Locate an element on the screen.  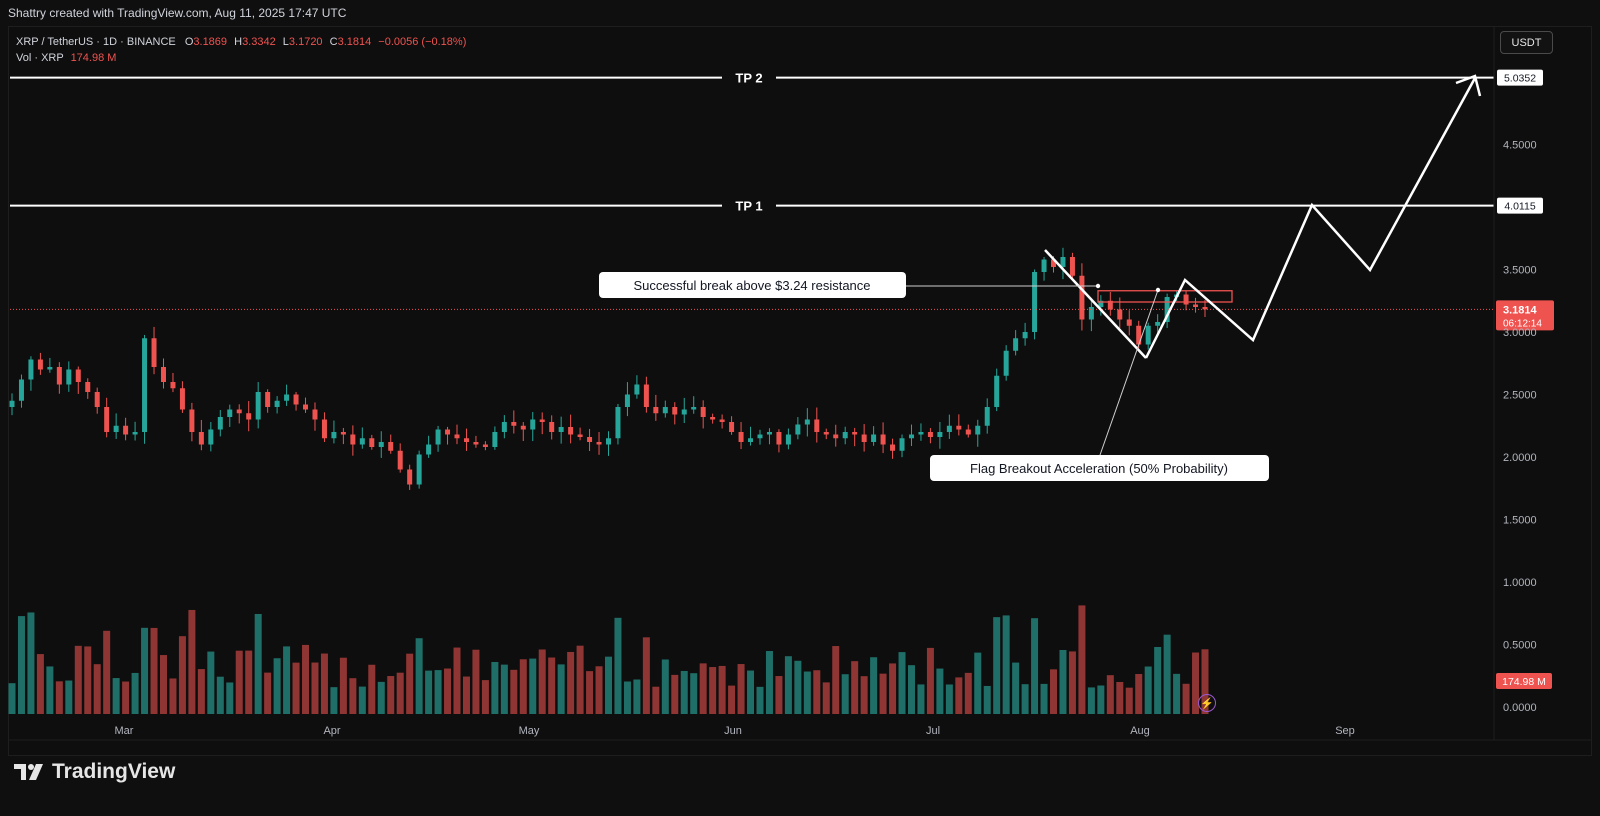
currency-button: USDT is located at coordinates (1526, 42).